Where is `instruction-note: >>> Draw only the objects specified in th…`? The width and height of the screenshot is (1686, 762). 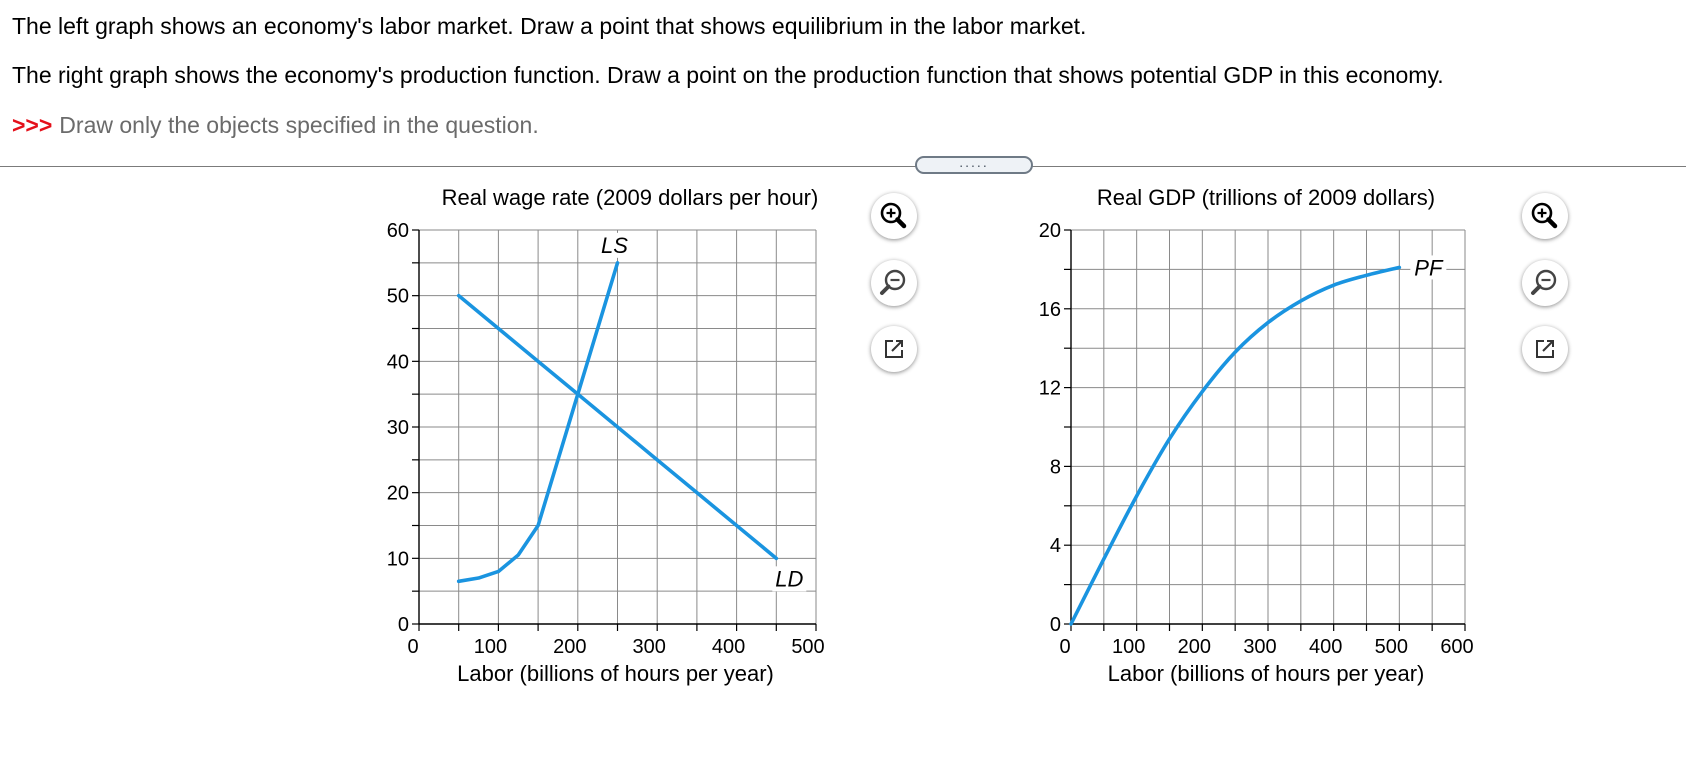 instruction-note: >>> Draw only the objects specified in th… is located at coordinates (275, 125).